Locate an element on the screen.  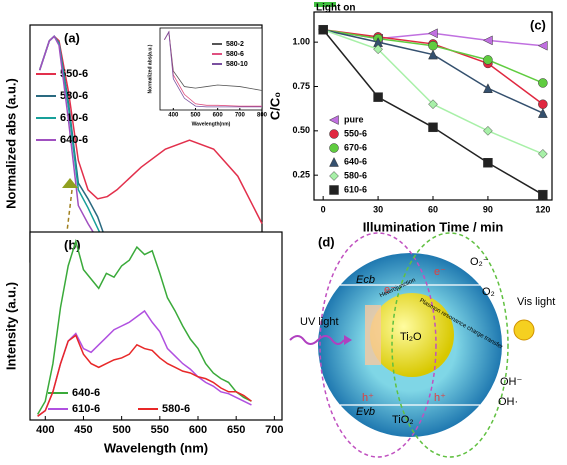
sun is located at coordinates (524, 330).